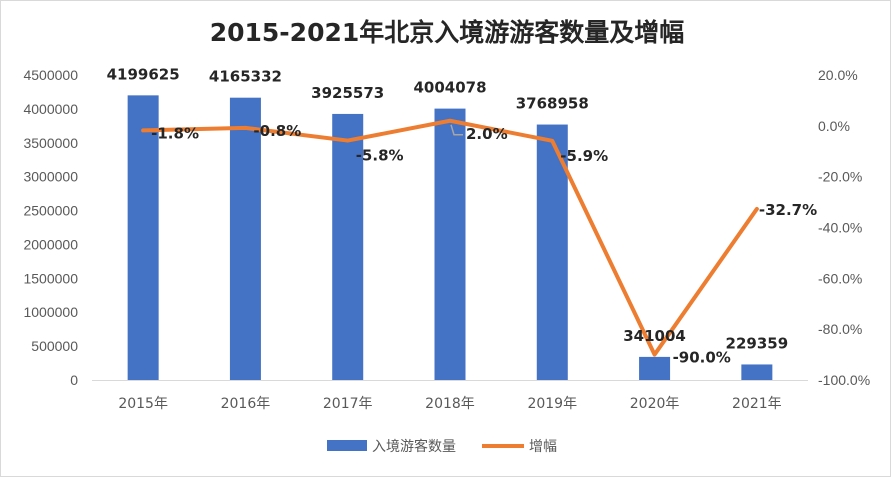 The height and width of the screenshot is (477, 891). What do you see at coordinates (50, 109) in the screenshot?
I see `left-tick-label: 4000000` at bounding box center [50, 109].